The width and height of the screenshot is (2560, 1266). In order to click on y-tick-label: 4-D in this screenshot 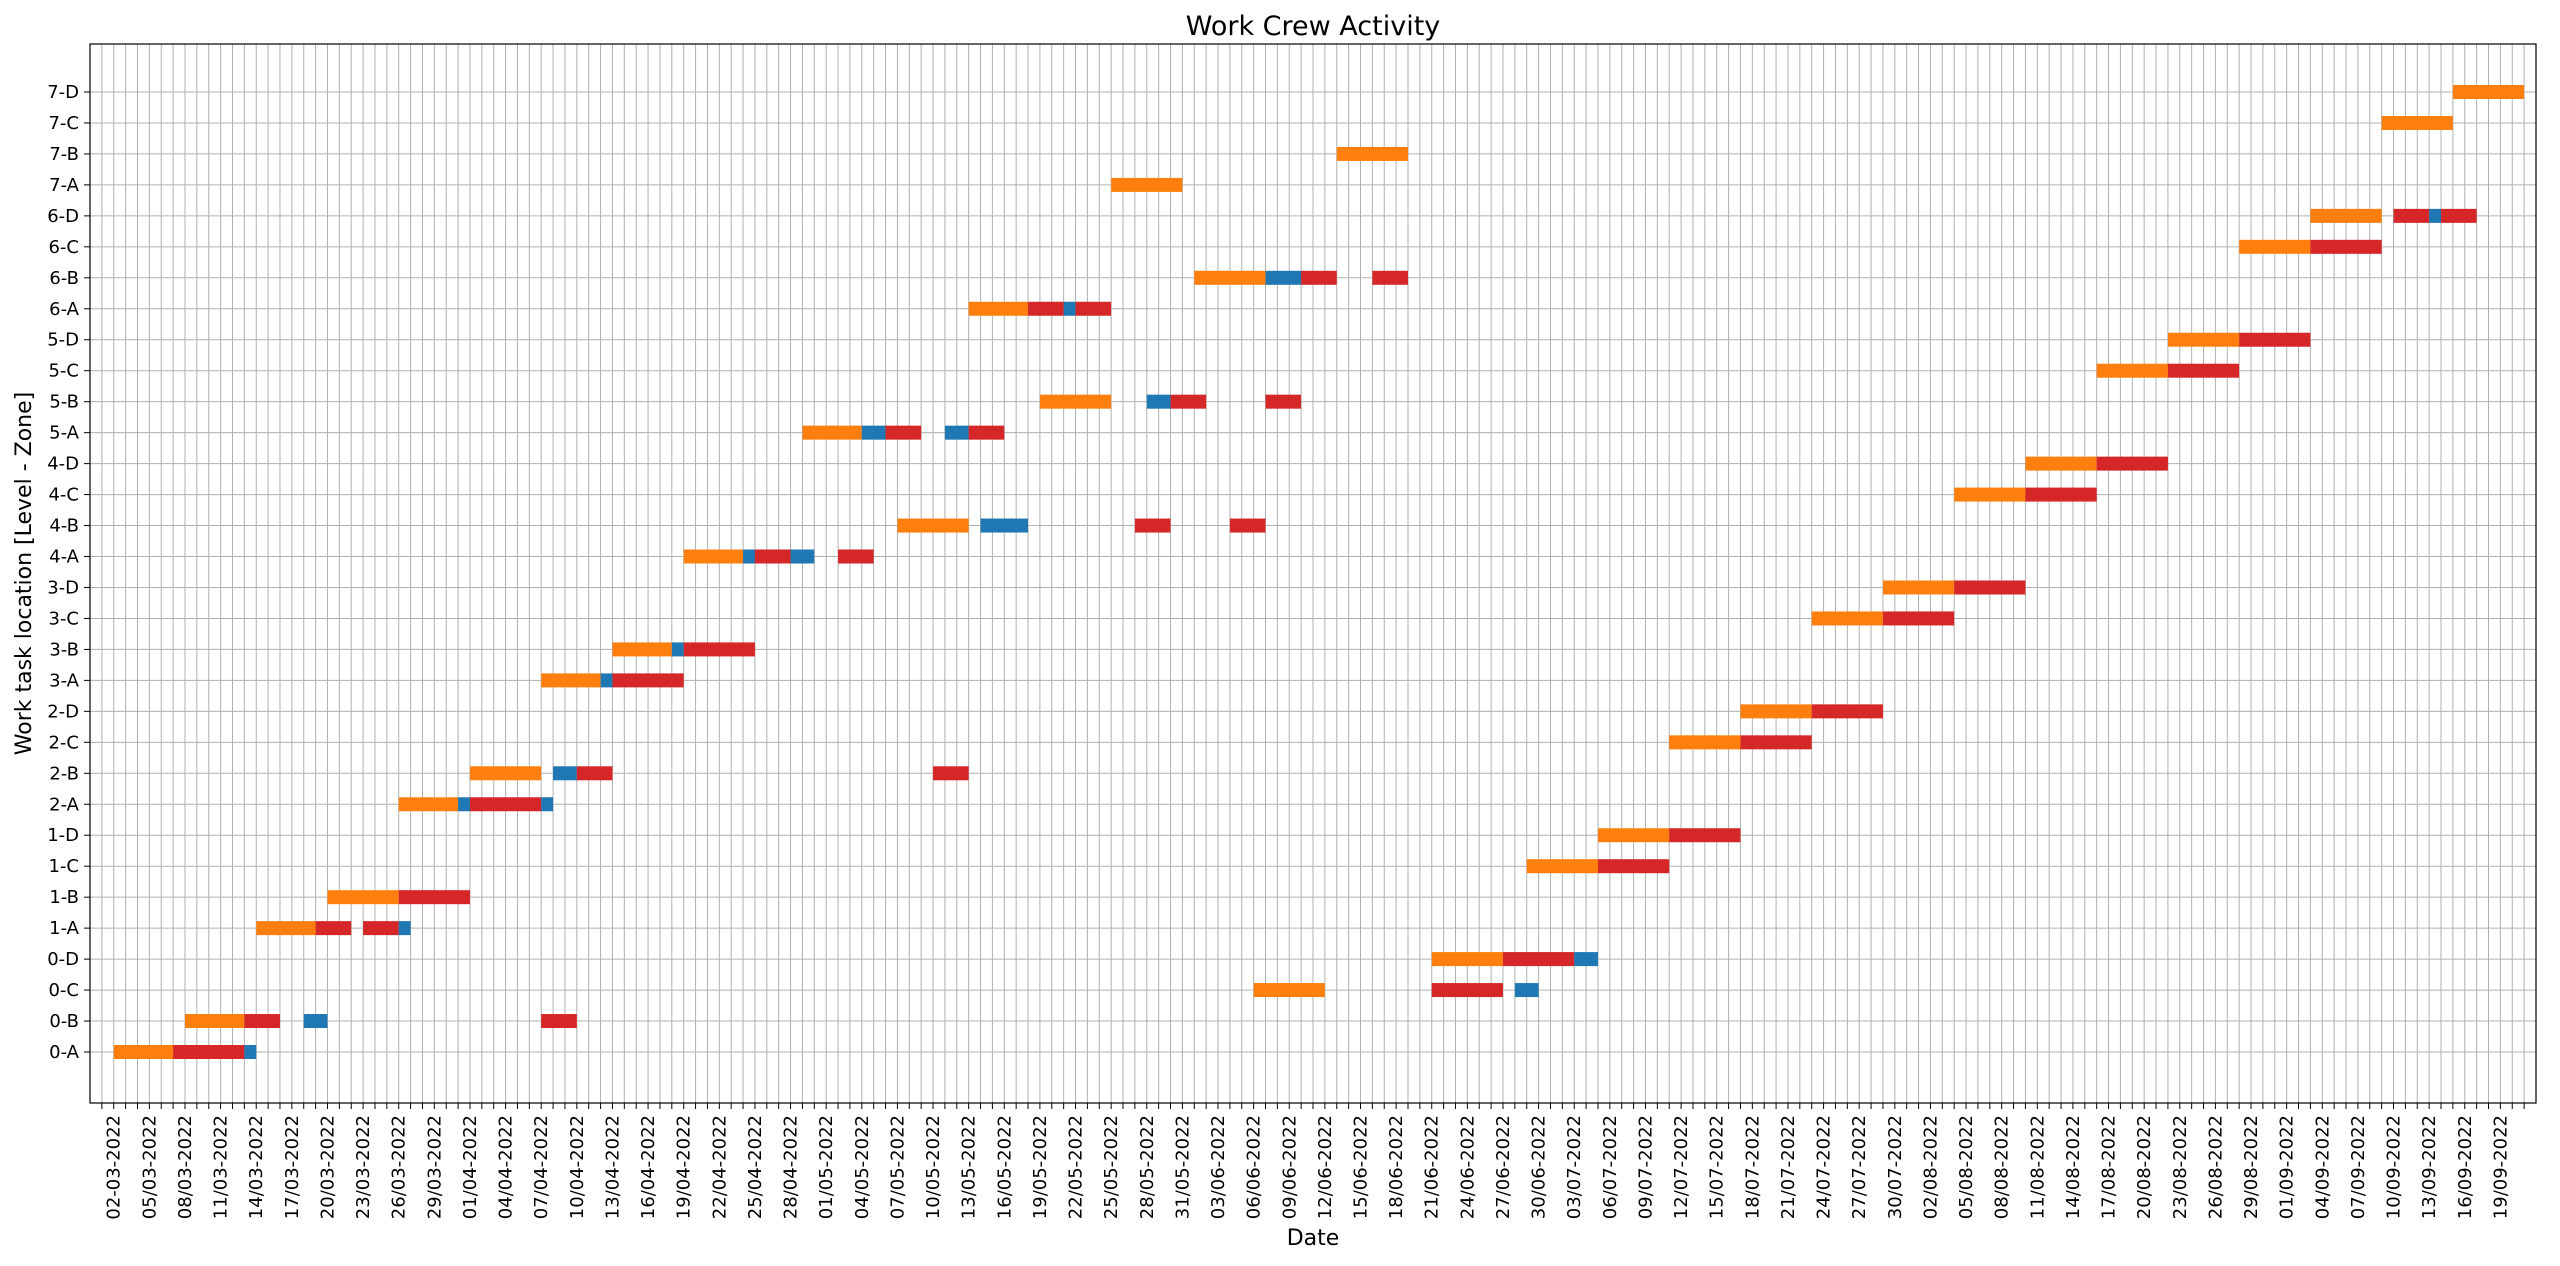, I will do `click(63, 464)`.